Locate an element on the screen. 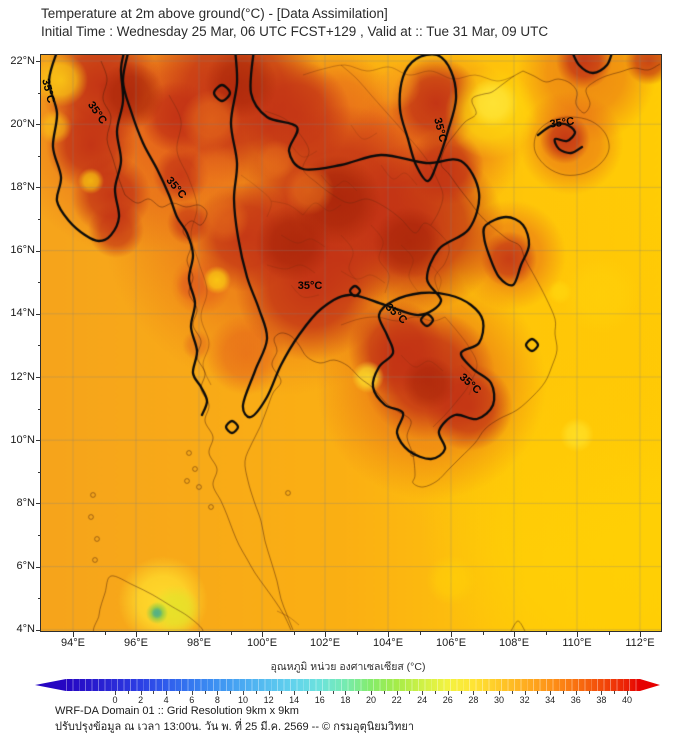 This screenshot has height=756, width=676. colorbar-tick-label: 10 is located at coordinates (242, 700).